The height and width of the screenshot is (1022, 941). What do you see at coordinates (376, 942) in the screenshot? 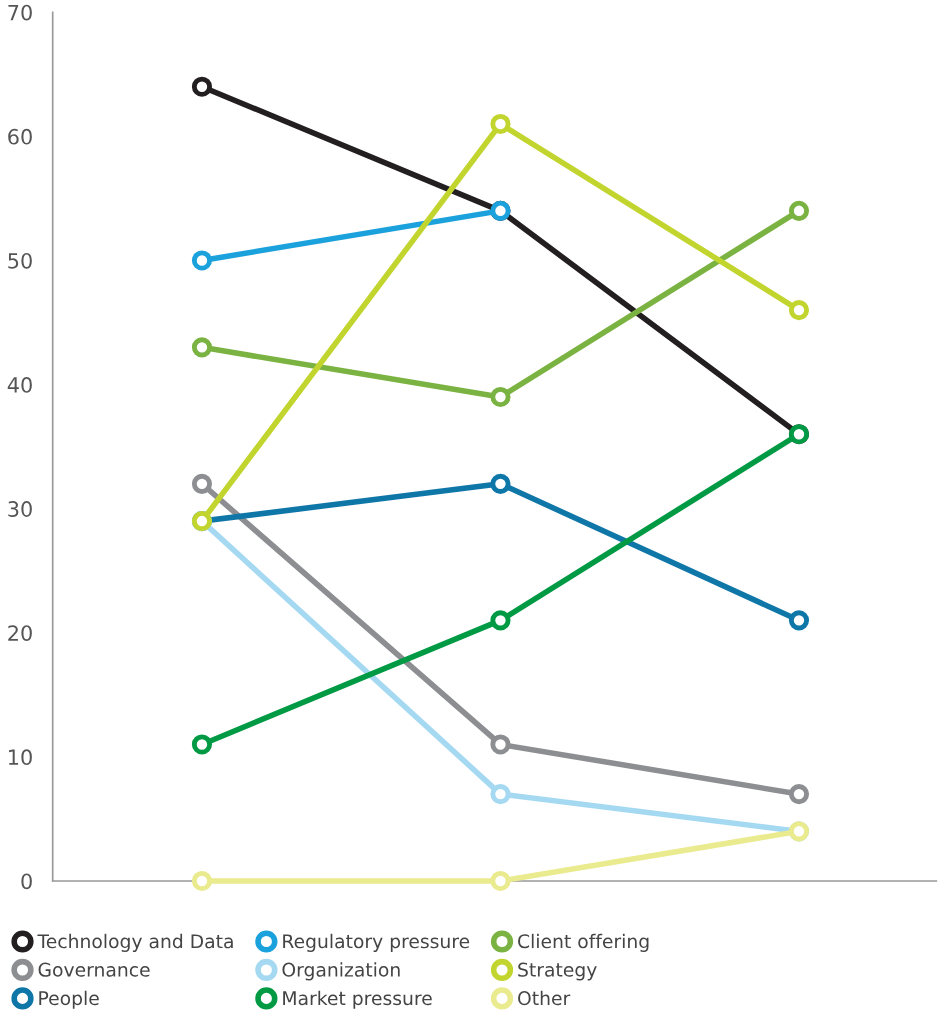
I see `legend-label: Regulatory pressure` at bounding box center [376, 942].